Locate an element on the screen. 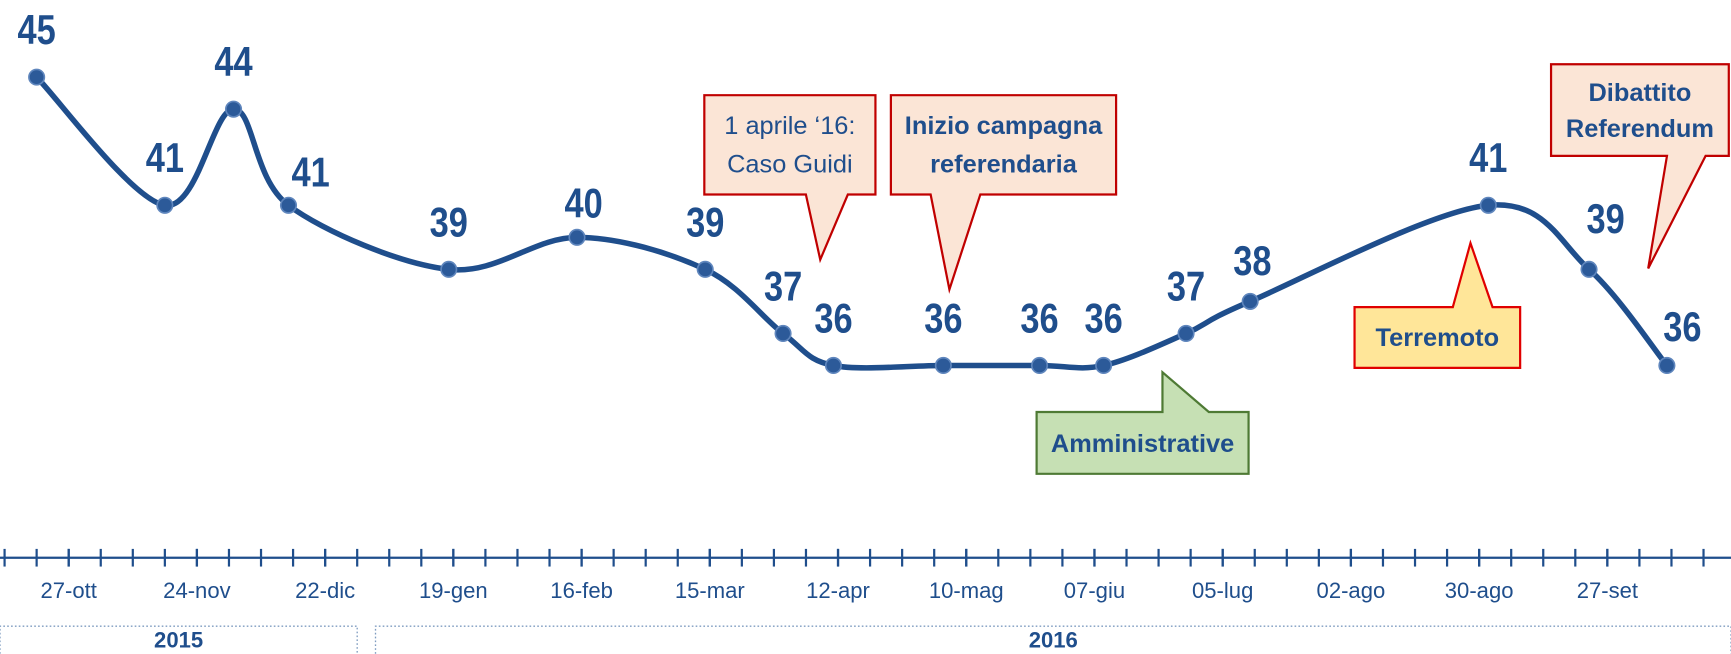 The width and height of the screenshot is (1731, 654). year-band is located at coordinates (179, 639).